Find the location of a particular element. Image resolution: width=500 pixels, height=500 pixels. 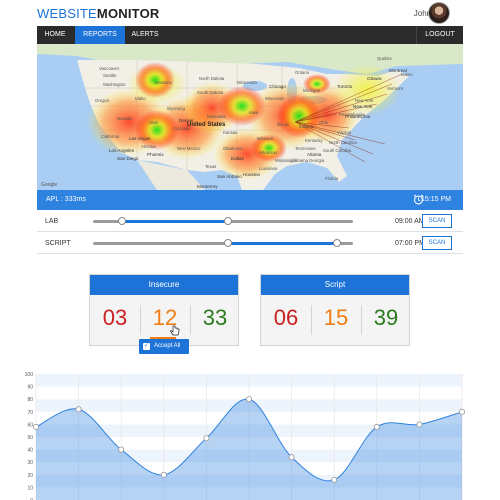

slider-label: LAB is located at coordinates (52, 221).